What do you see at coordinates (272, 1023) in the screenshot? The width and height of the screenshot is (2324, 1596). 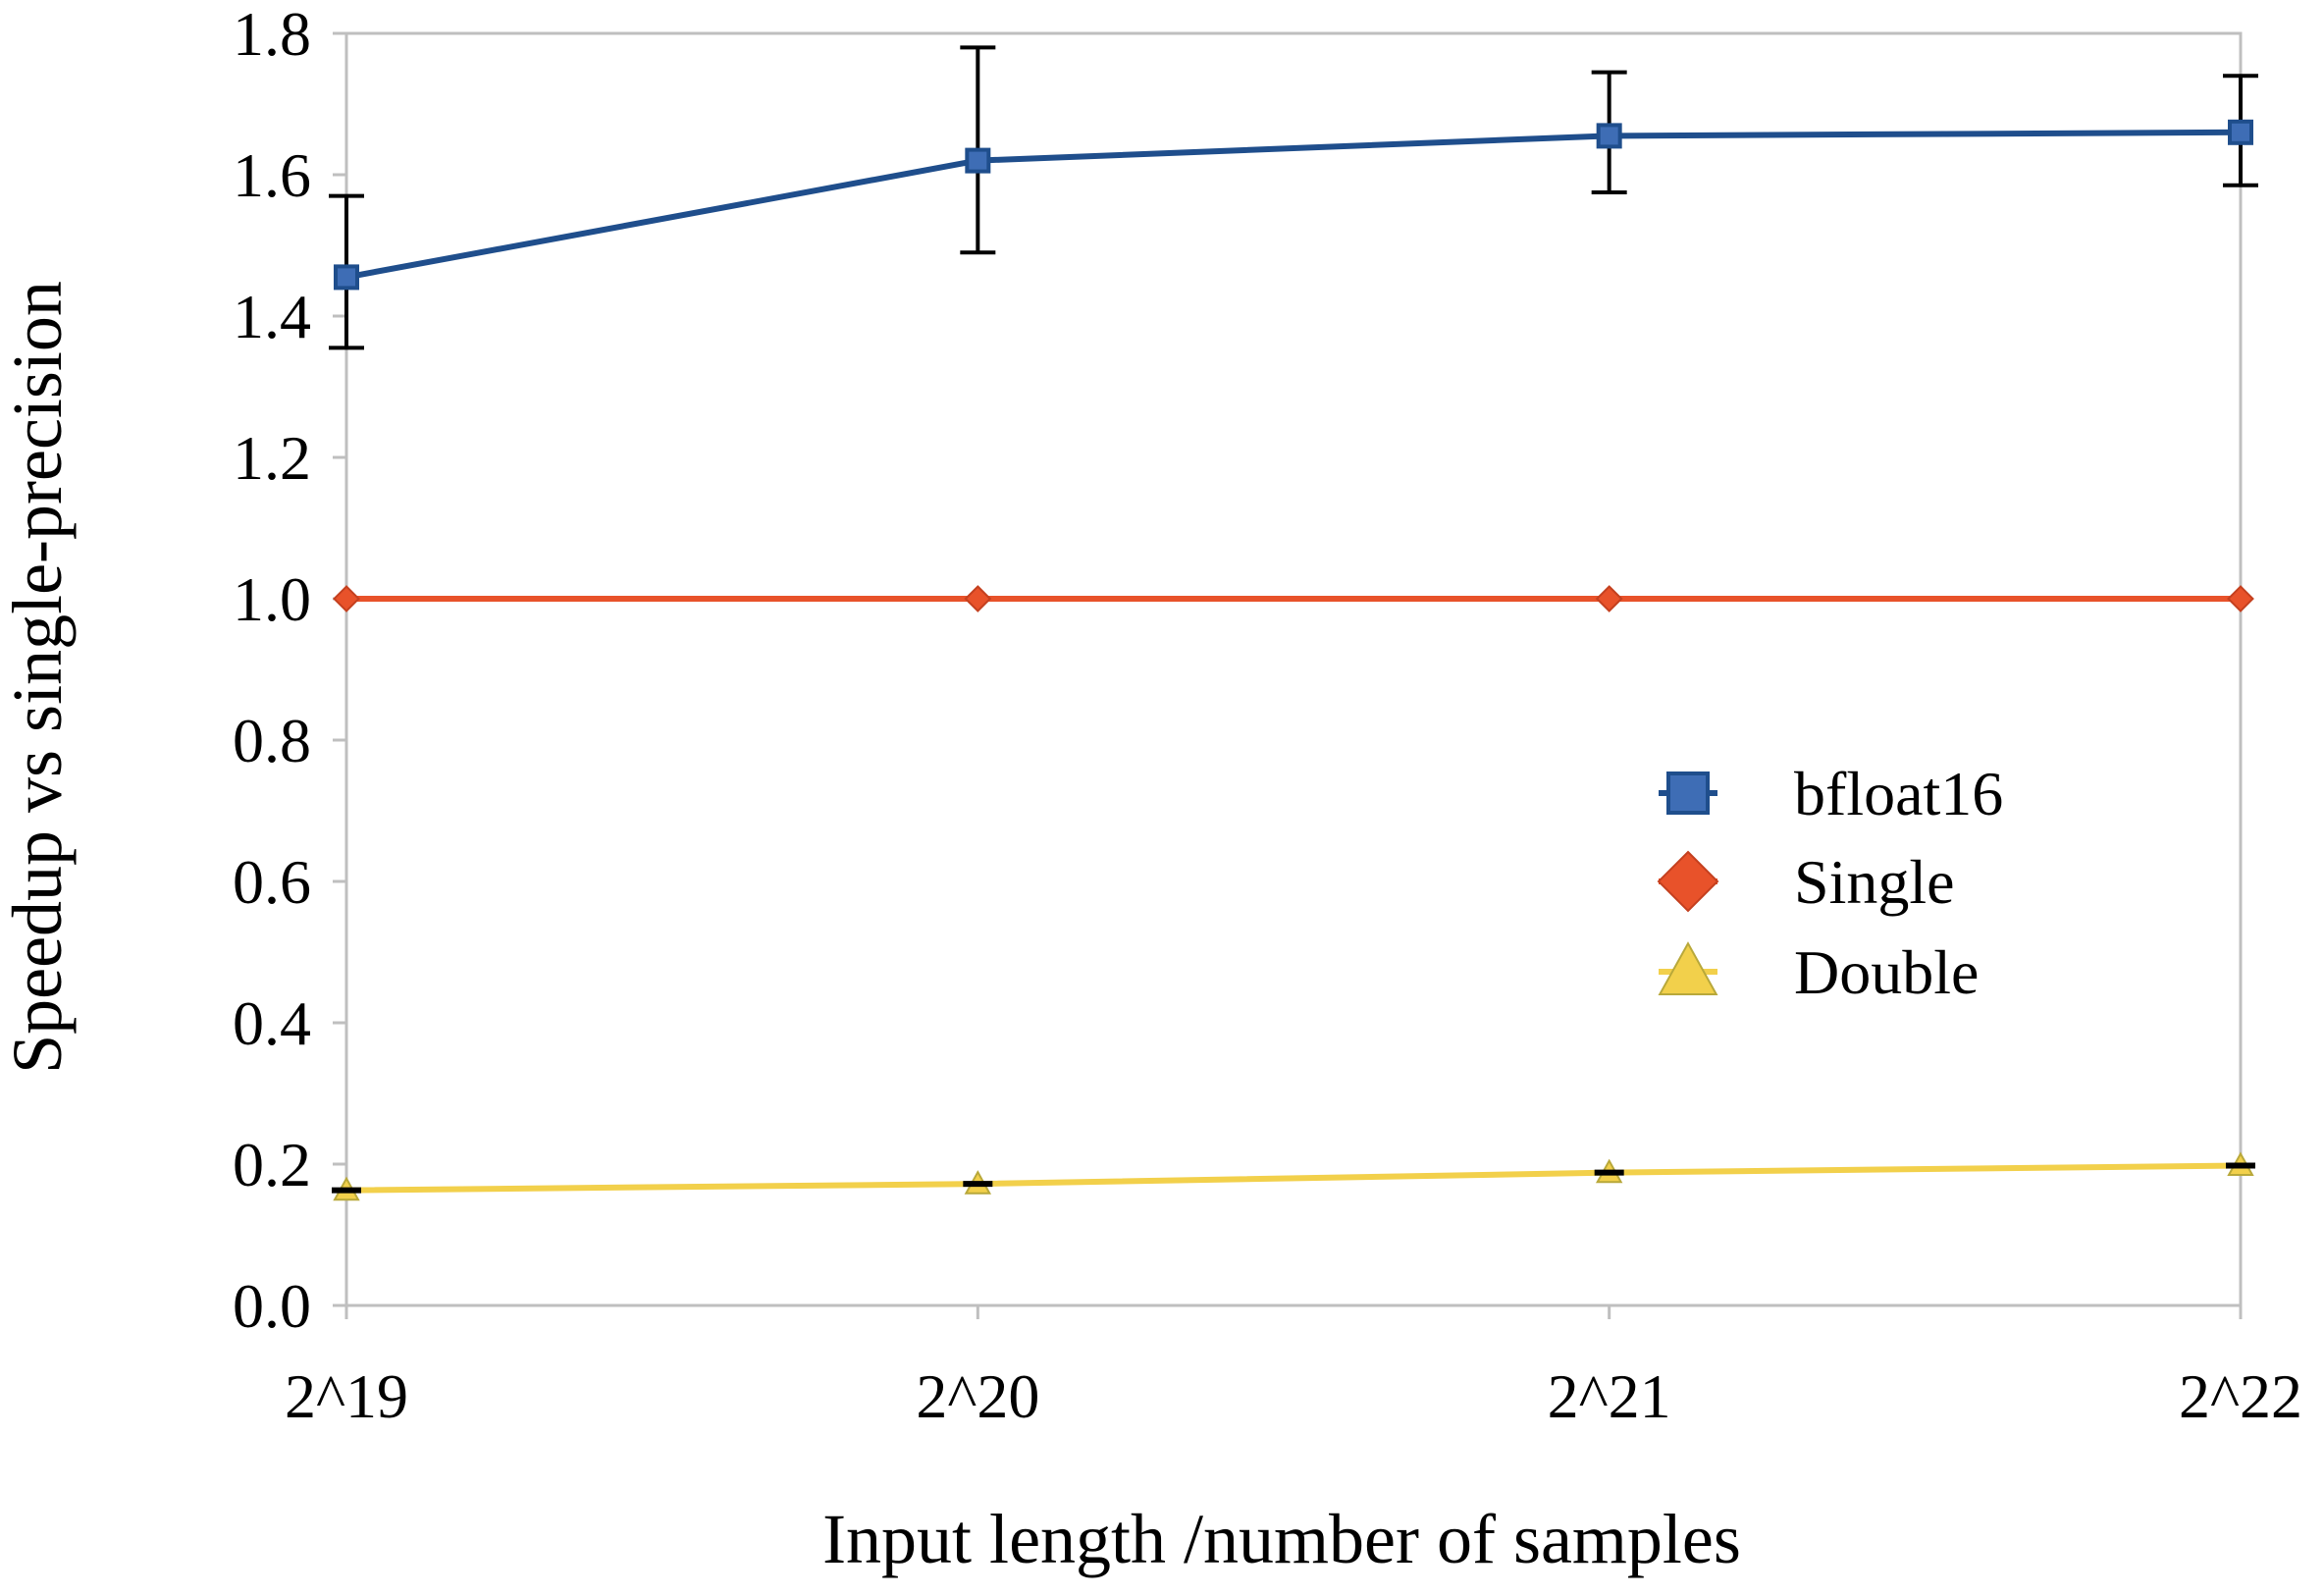 I see `y-tick-label: 0.4` at bounding box center [272, 1023].